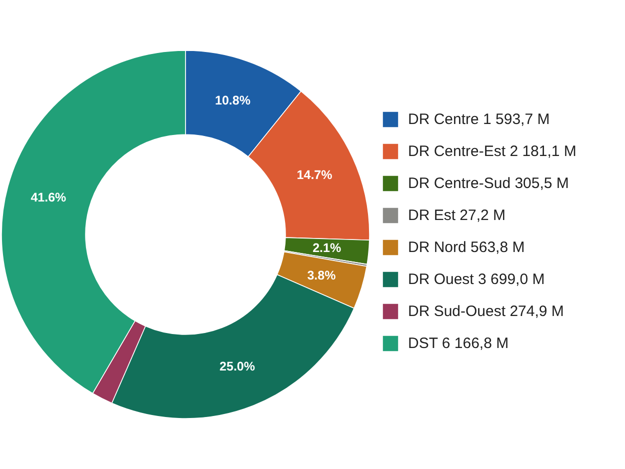 Image resolution: width=625 pixels, height=469 pixels. Describe the element at coordinates (458, 343) in the screenshot. I see `legend-label: DST 6 166,8 M` at that location.